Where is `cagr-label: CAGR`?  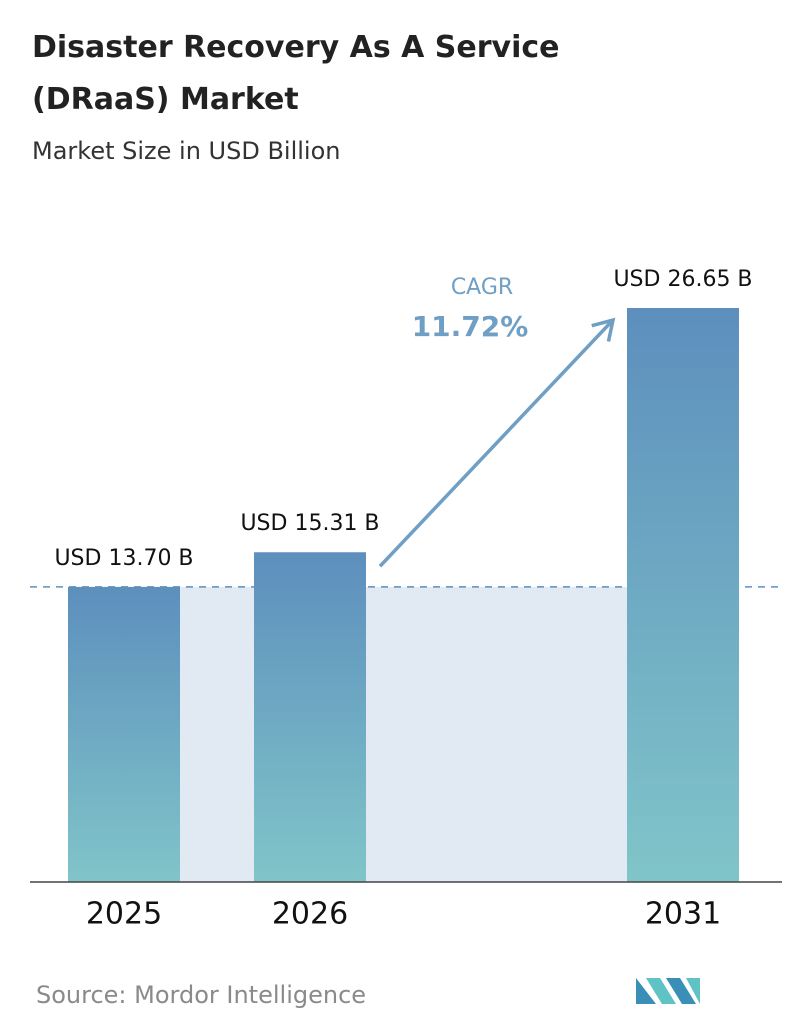
cagr-label: CAGR is located at coordinates (482, 287).